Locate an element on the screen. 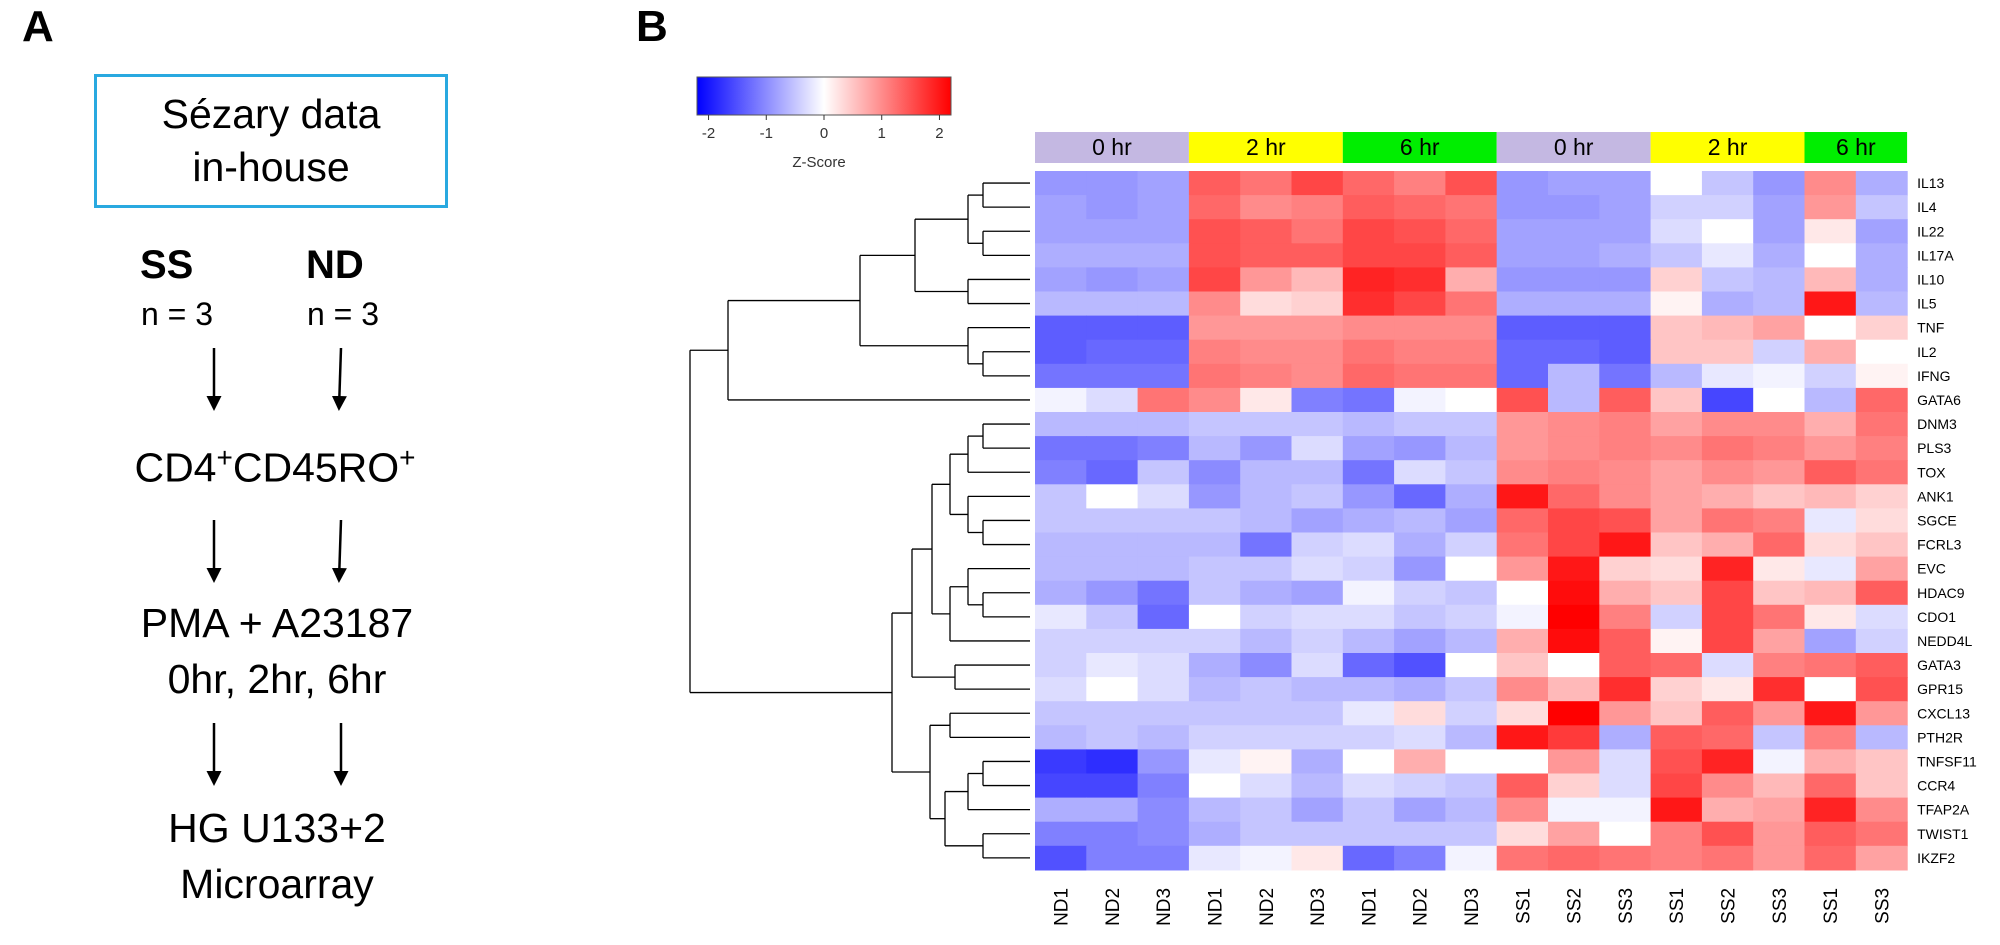 The image size is (2000, 945). step-cell-sup1: + is located at coordinates (224, 457).